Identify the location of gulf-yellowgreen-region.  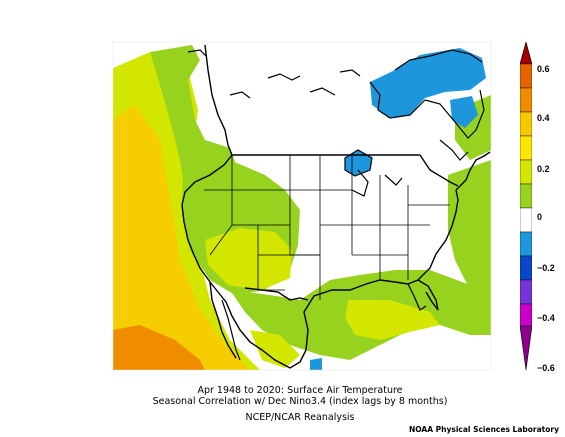
(392, 320).